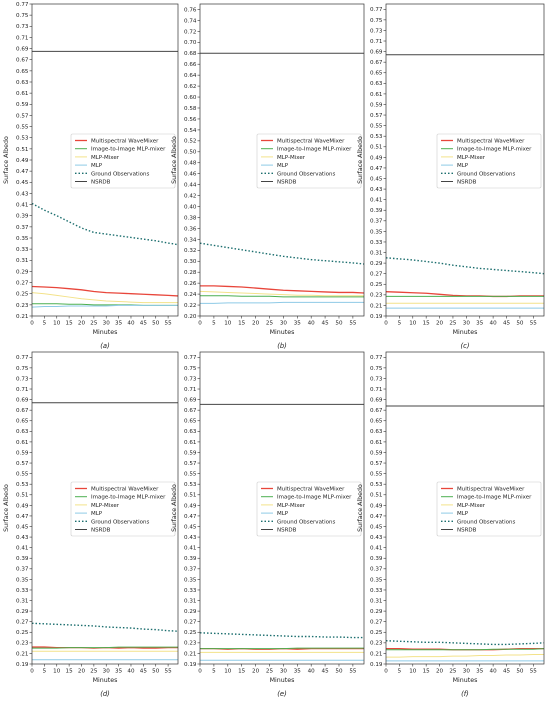 This screenshot has width=550, height=706. What do you see at coordinates (190, 175) in the screenshot?
I see `y-tick-label: 0.46` at bounding box center [190, 175].